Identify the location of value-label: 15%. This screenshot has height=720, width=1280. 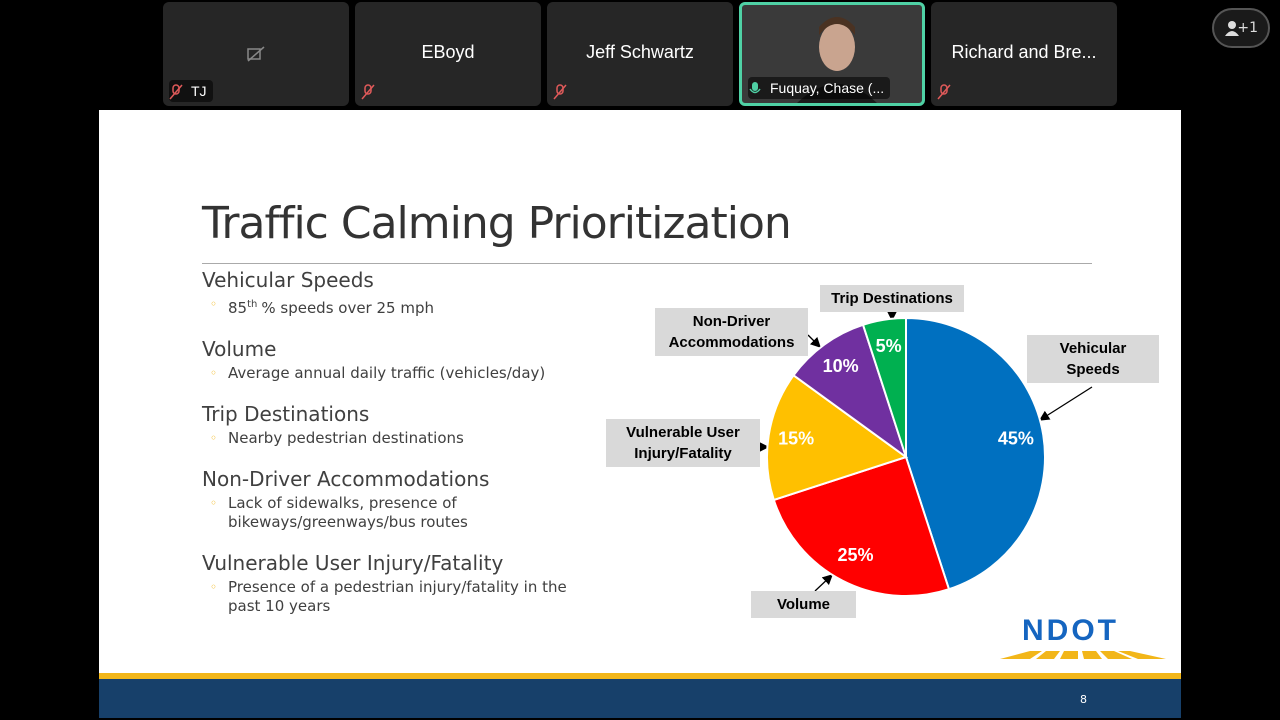
(796, 438).